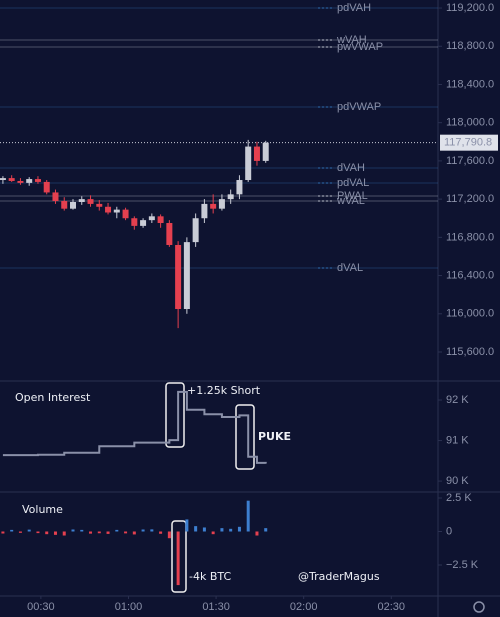 The height and width of the screenshot is (617, 500). I want to click on level-label: pdVWAP, so click(359, 107).